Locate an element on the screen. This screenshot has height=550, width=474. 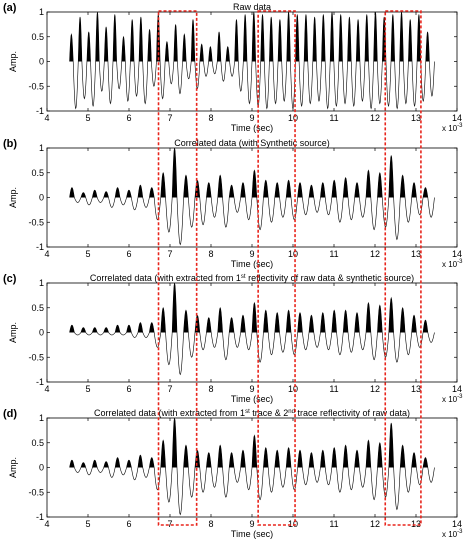
title-part: trace & 2 is located at coordinates (269, 413).